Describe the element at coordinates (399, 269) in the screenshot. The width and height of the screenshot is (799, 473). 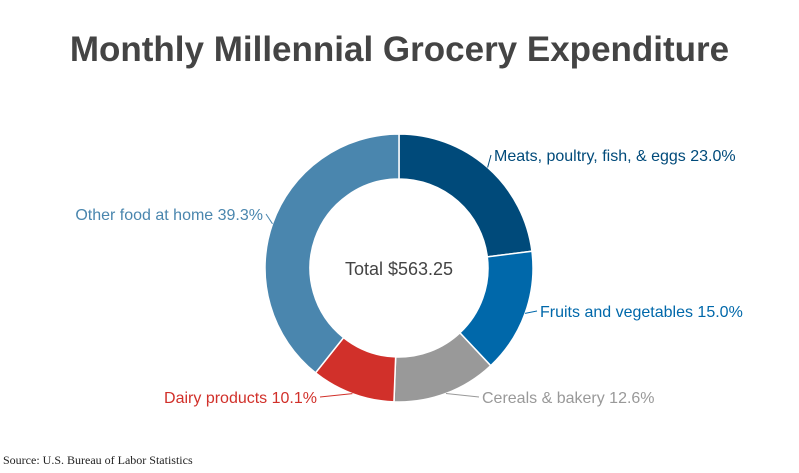
I see `center-total-label: Total $563.25` at that location.